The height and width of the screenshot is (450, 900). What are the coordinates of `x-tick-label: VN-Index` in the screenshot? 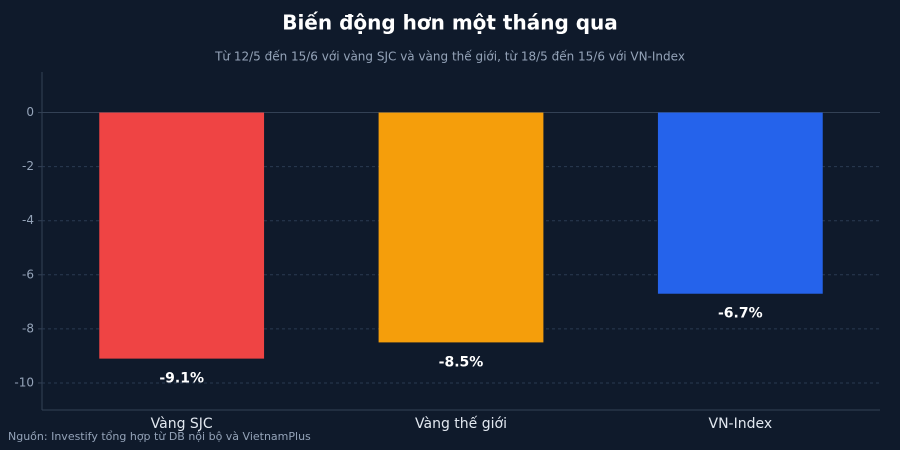 It's located at (741, 424).